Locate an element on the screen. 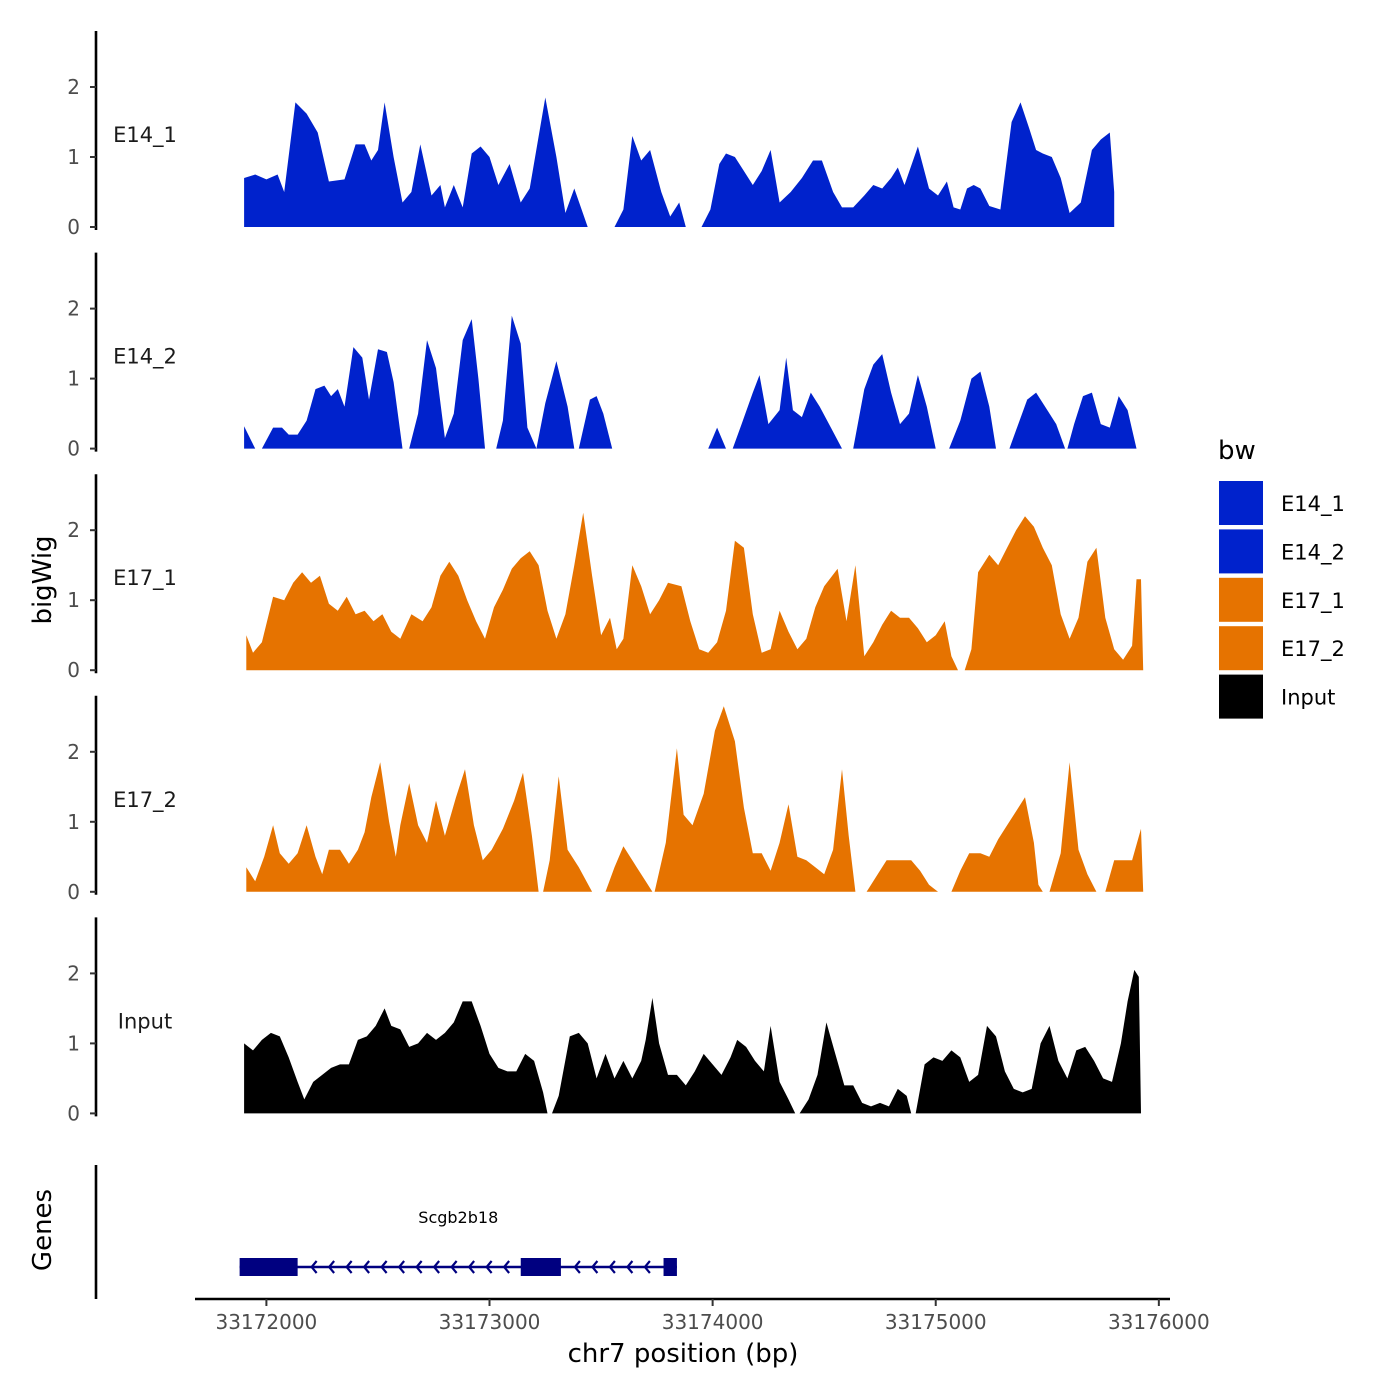  x-tick-label: 33173000 is located at coordinates (490, 1322).